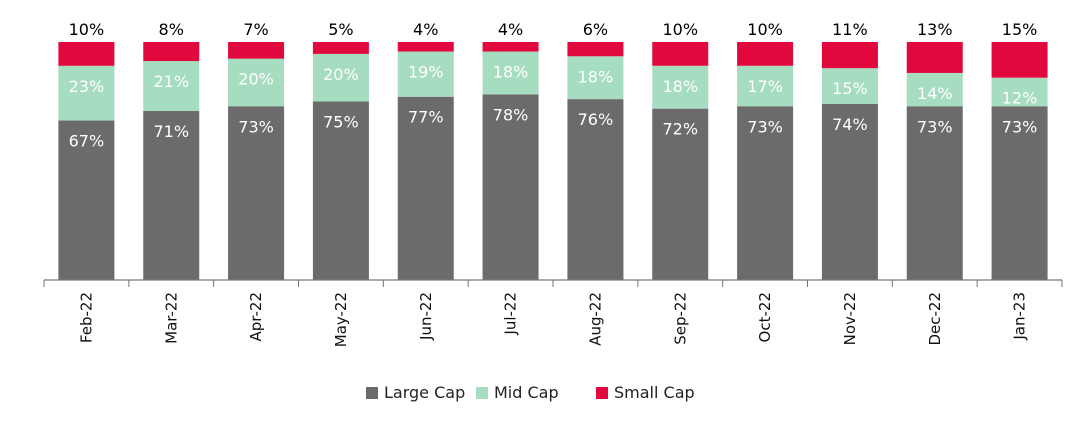  I want to click on value-label-mid-cap-jul-22: 18%, so click(511, 72).